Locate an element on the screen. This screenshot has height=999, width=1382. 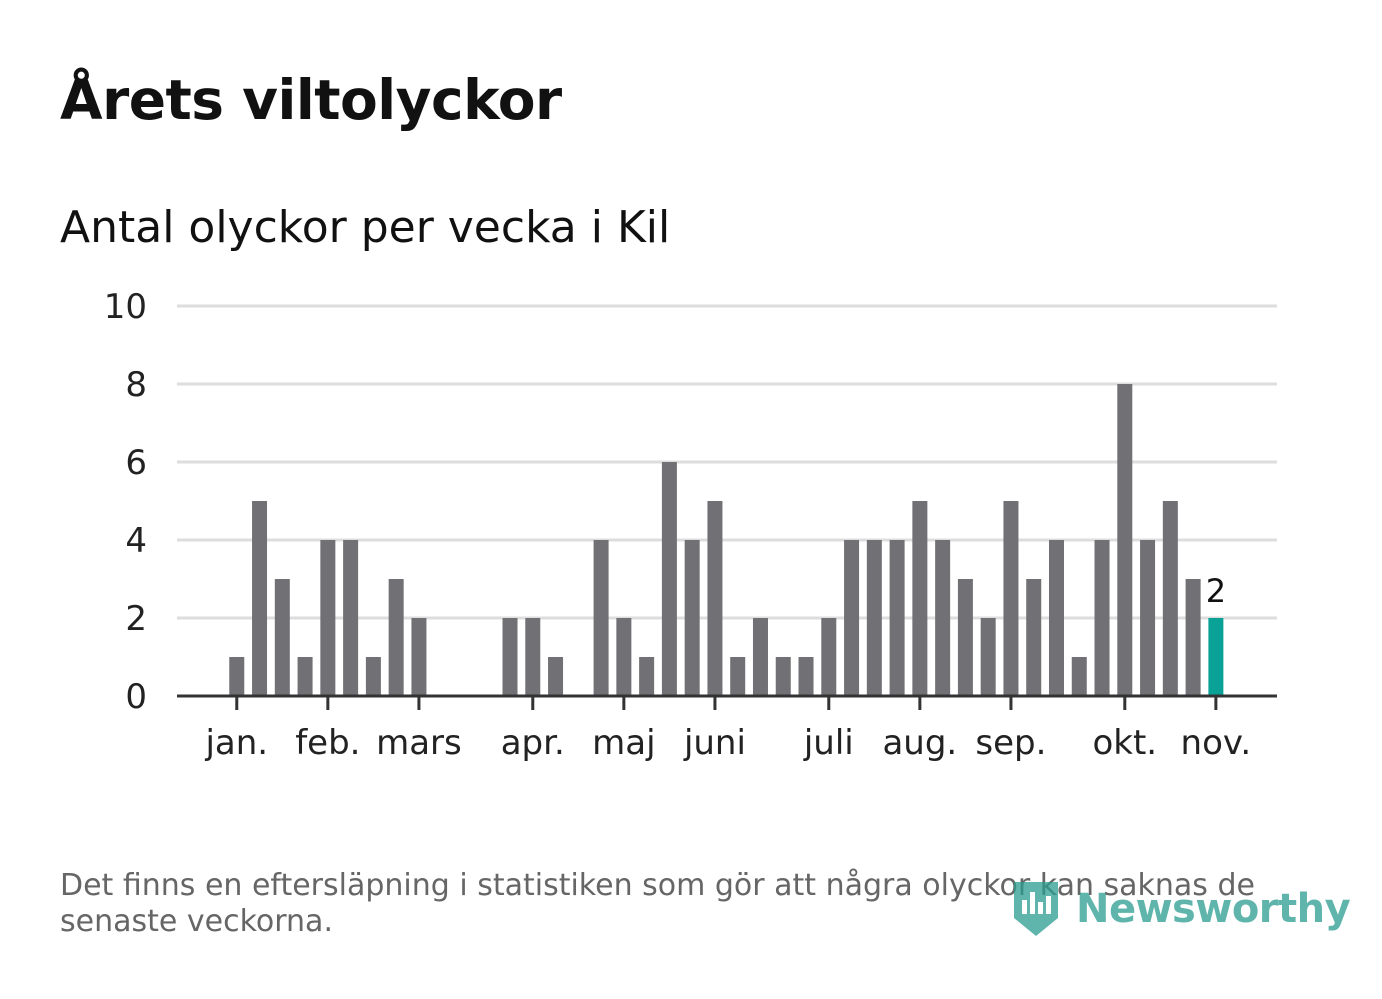
y-tick-label: 4 is located at coordinates (136, 541).